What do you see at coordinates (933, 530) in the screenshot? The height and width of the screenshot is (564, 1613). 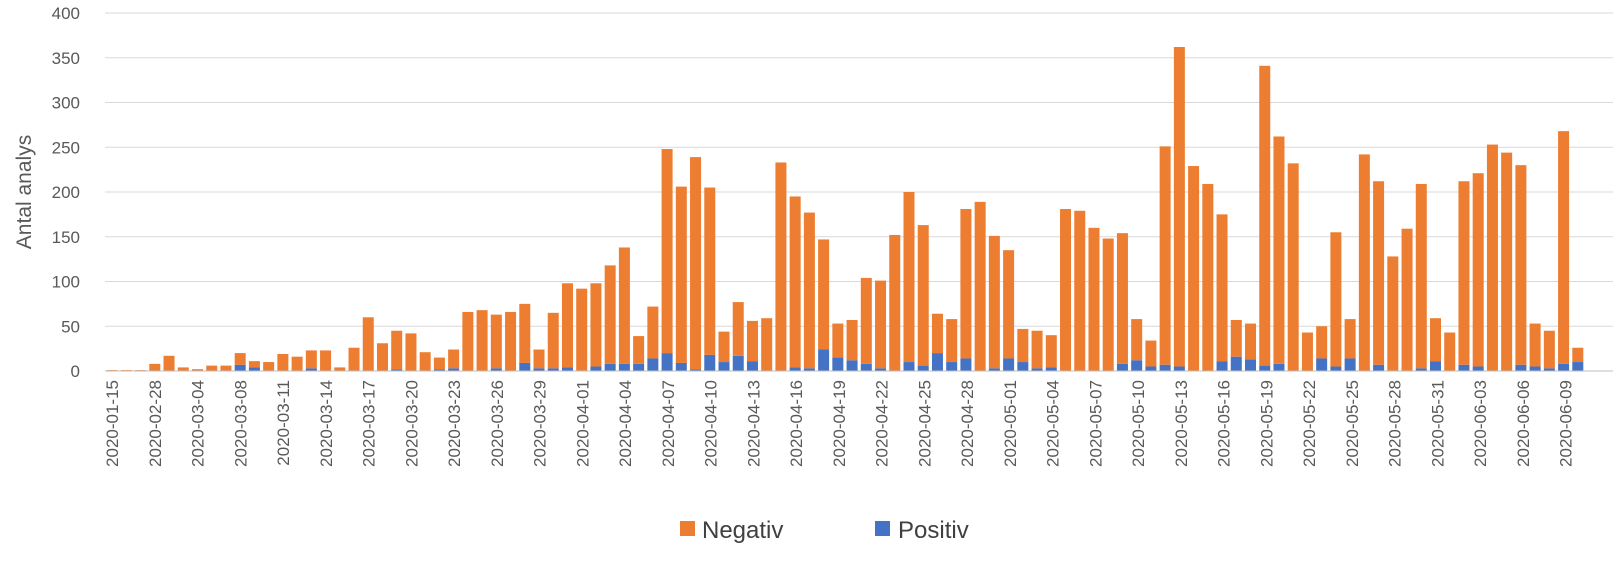 I see `legend-label-positiv: Positiv` at bounding box center [933, 530].